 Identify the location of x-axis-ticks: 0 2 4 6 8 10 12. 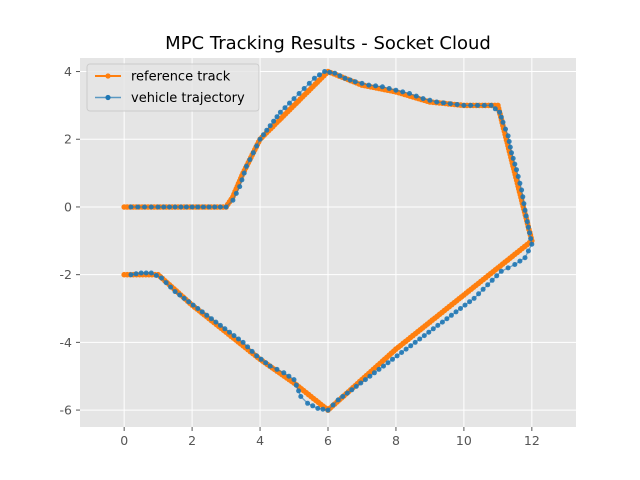
(330, 437).